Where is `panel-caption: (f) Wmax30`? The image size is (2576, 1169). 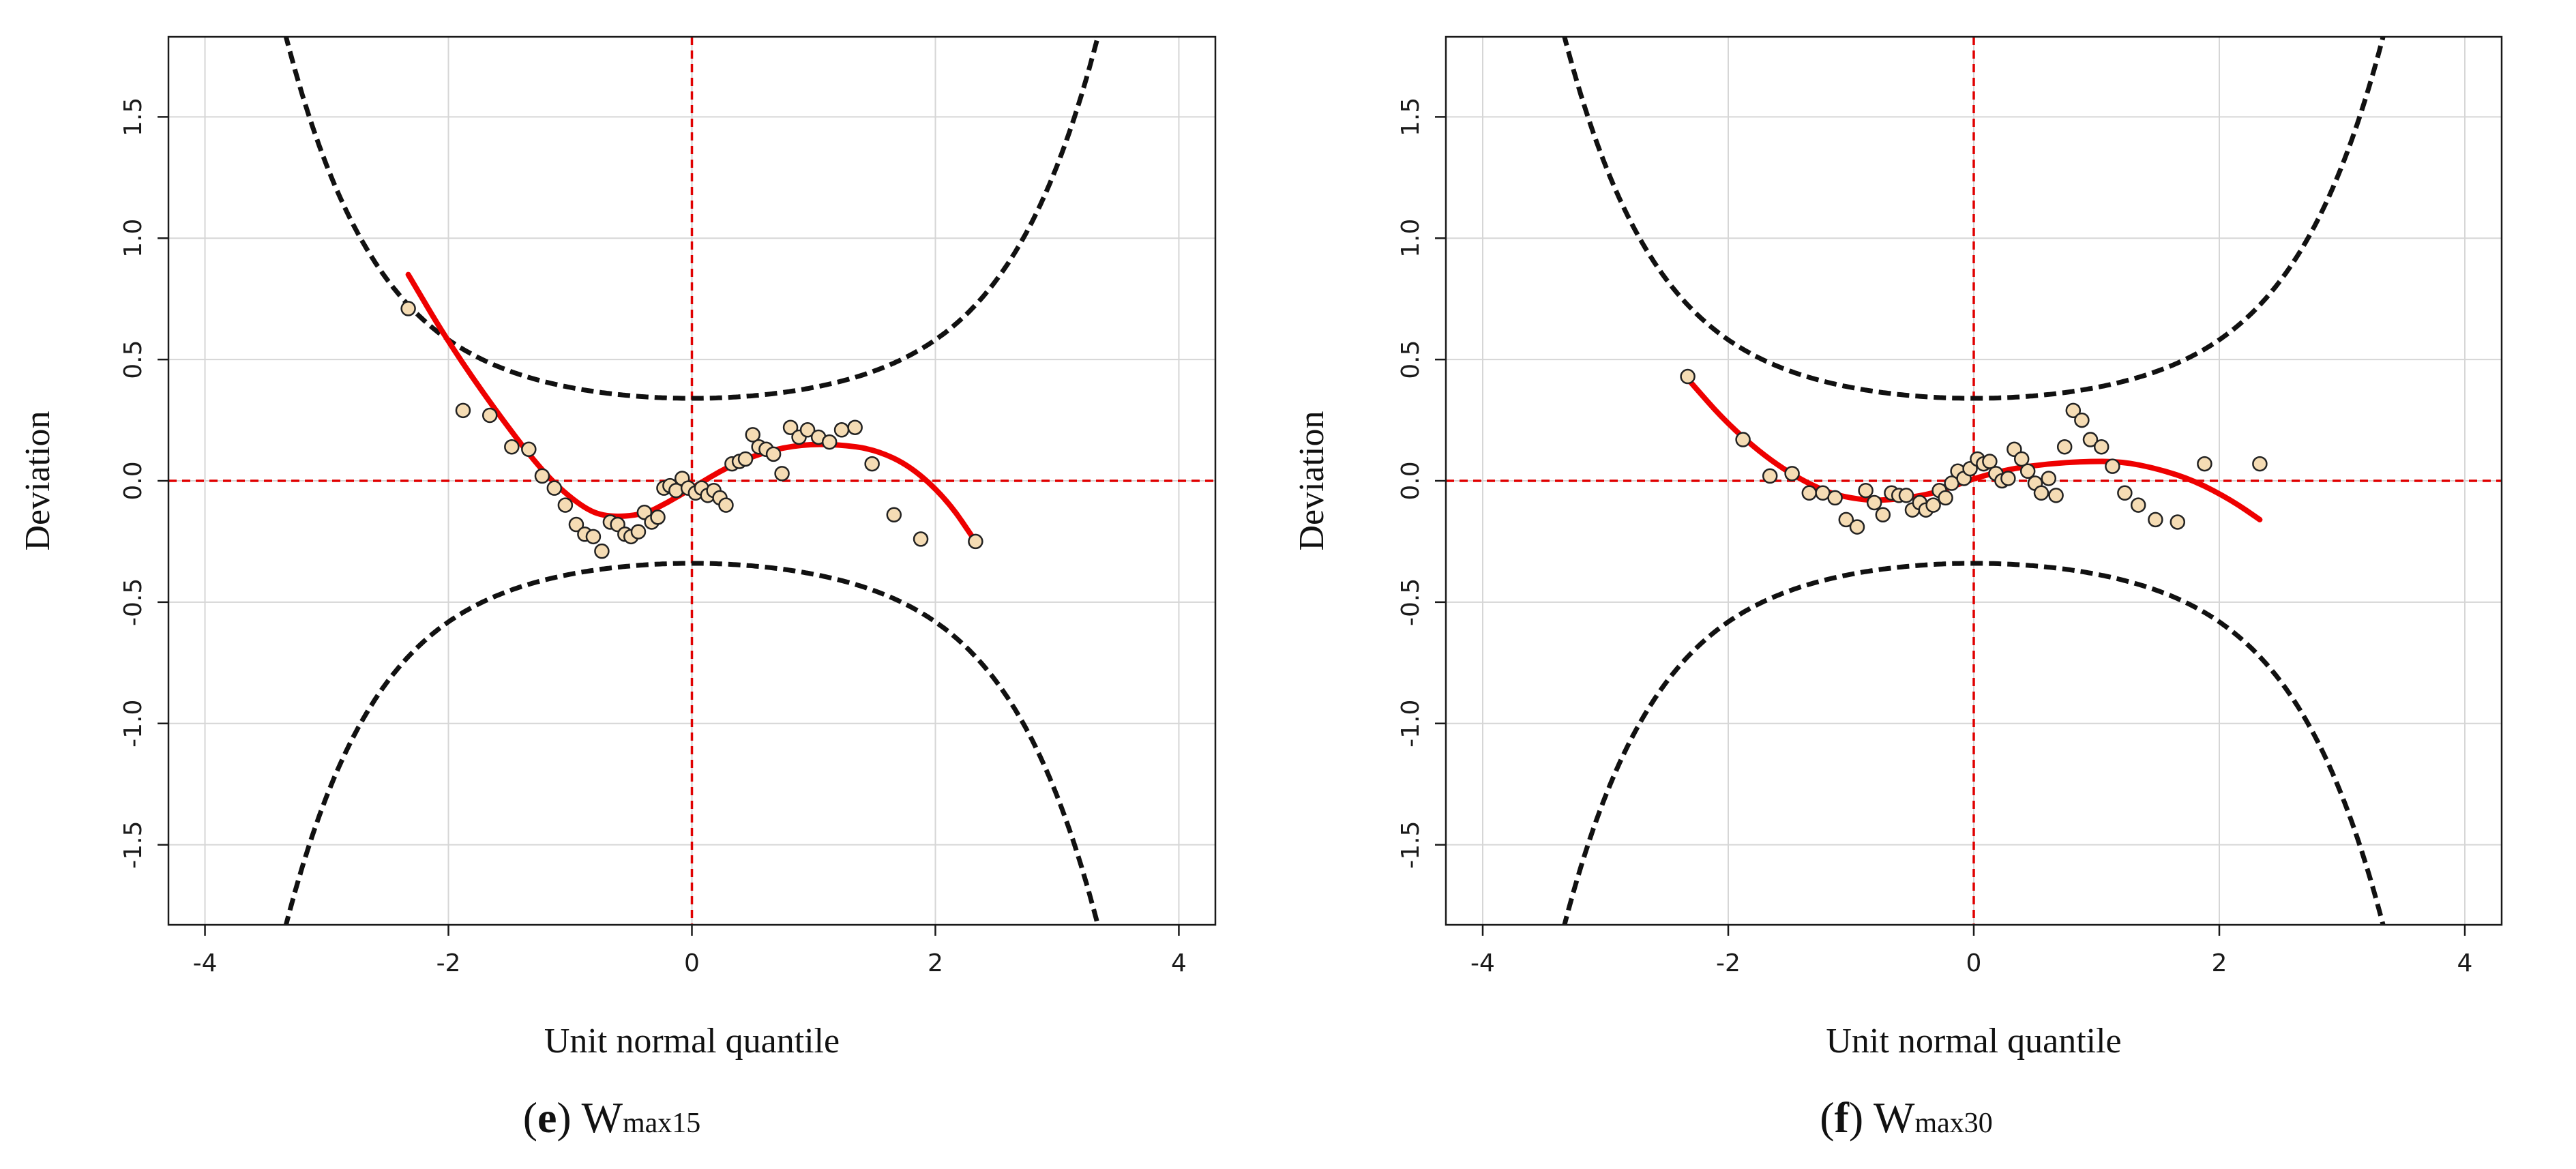
panel-caption: (f) Wmax30 is located at coordinates (1906, 1117).